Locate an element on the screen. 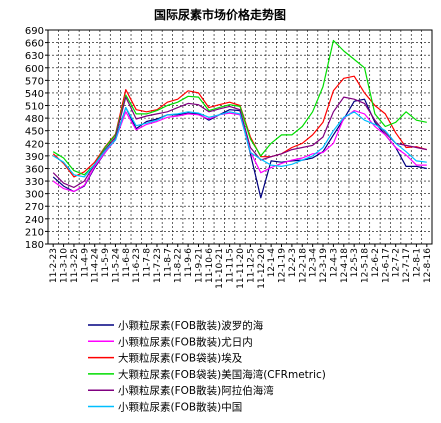  x-tick-label: 11-11-5 is located at coordinates (231, 265).